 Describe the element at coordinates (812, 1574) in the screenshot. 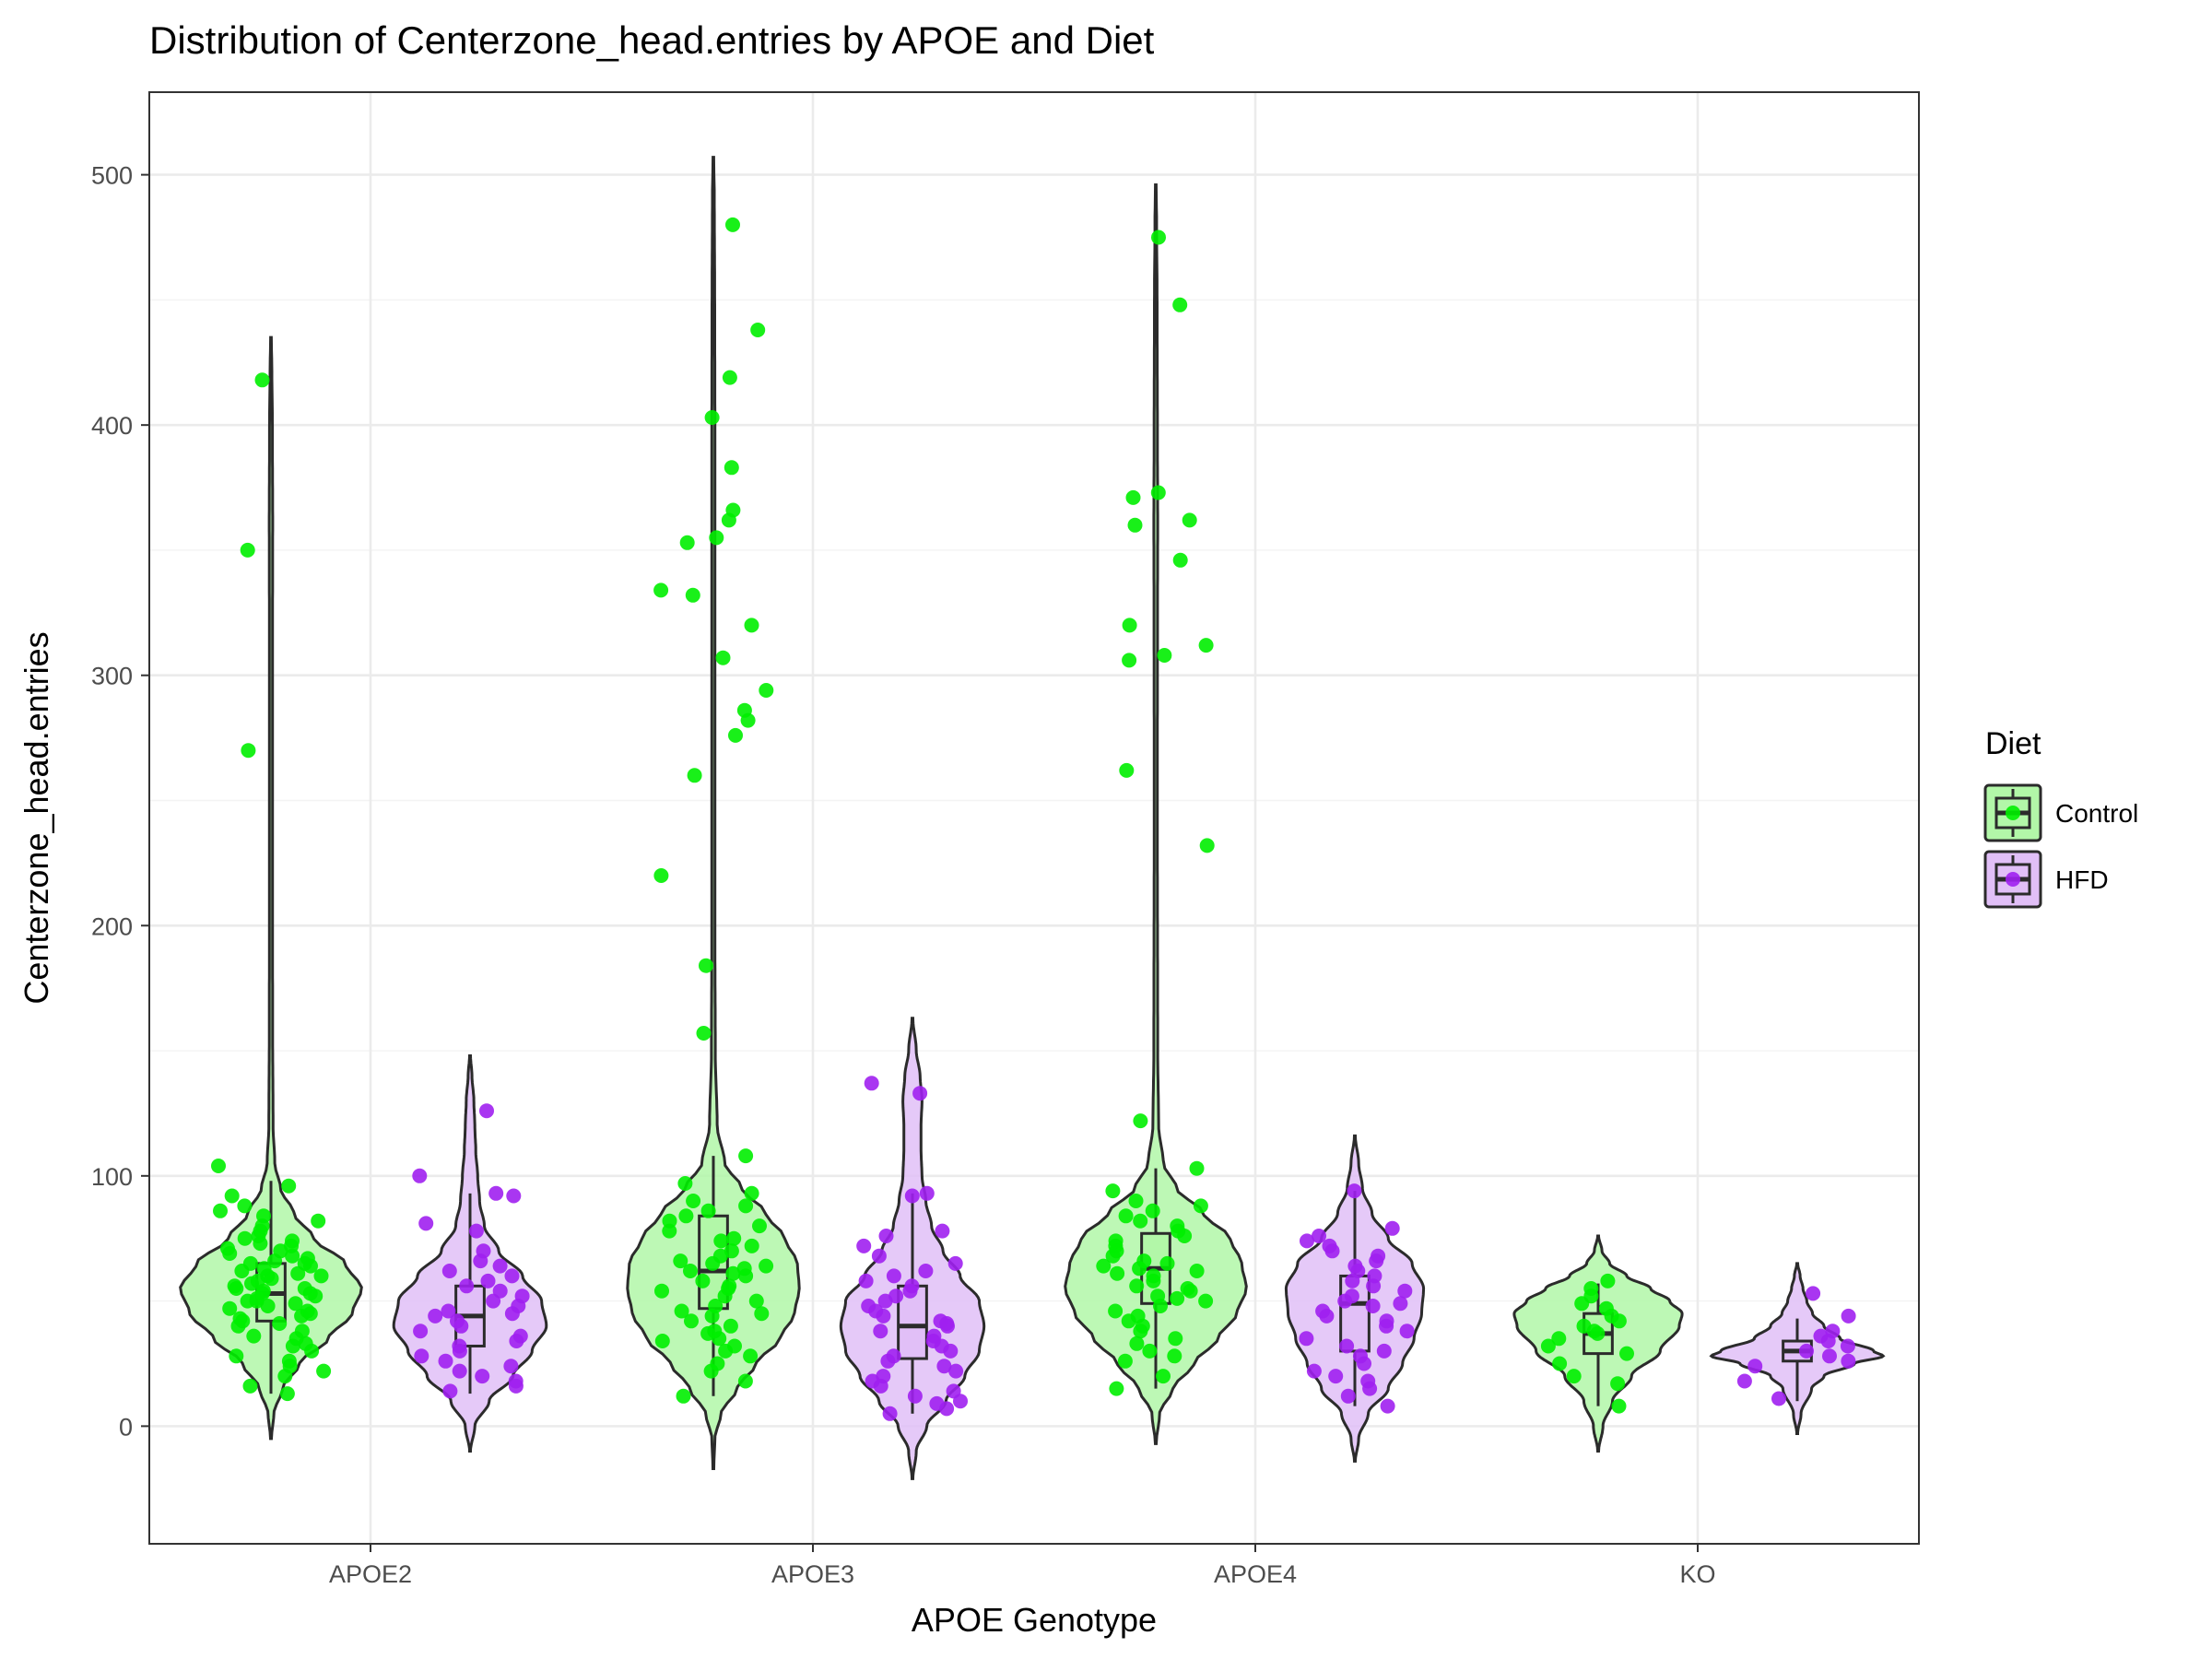

I see `x-tick-label: APOE3` at that location.